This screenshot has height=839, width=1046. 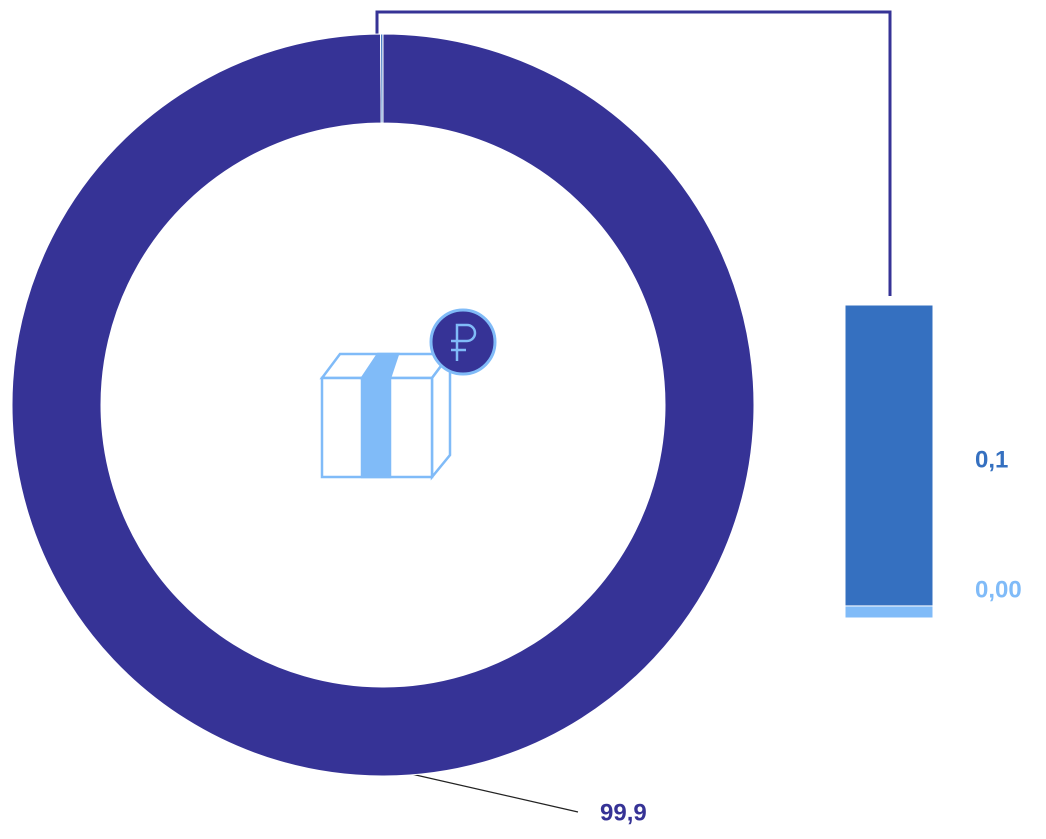 I want to click on leader-line, so click(x=481, y=790).